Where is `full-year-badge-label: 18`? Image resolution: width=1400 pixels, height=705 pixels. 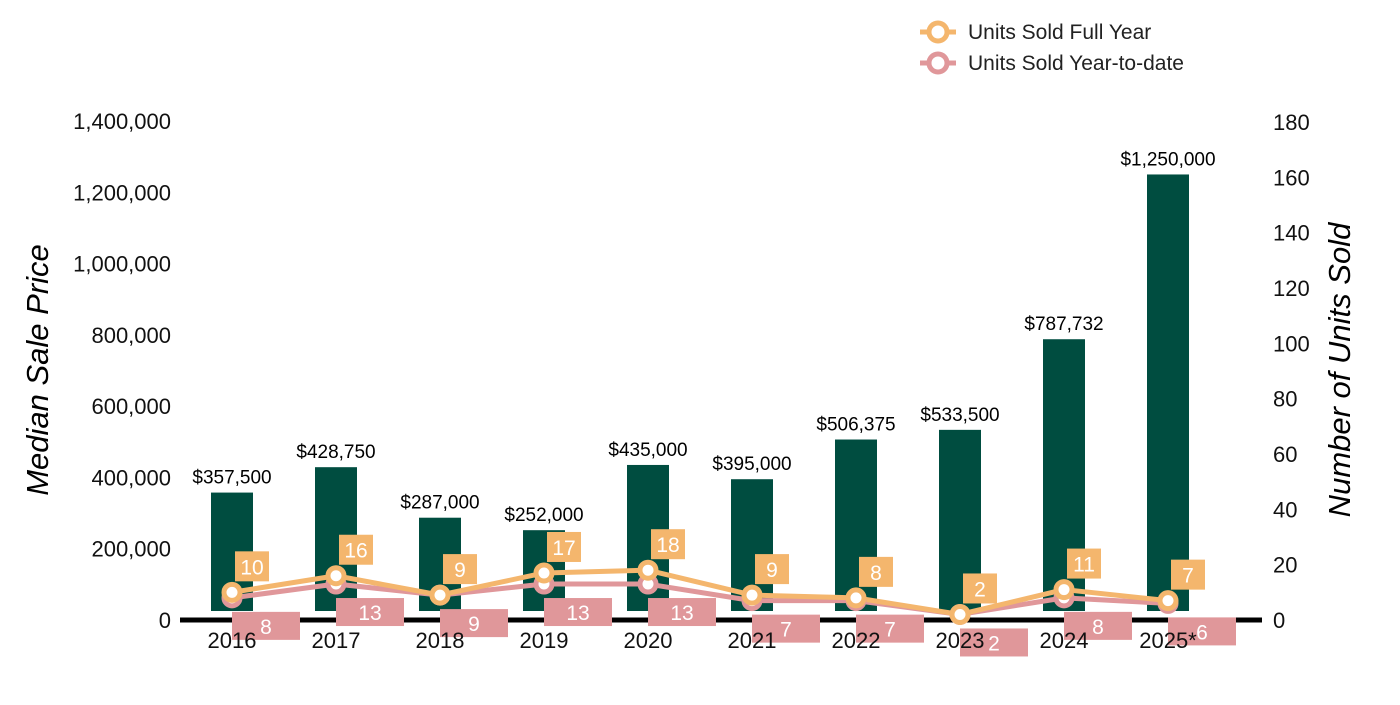
full-year-badge-label: 18 is located at coordinates (667, 545).